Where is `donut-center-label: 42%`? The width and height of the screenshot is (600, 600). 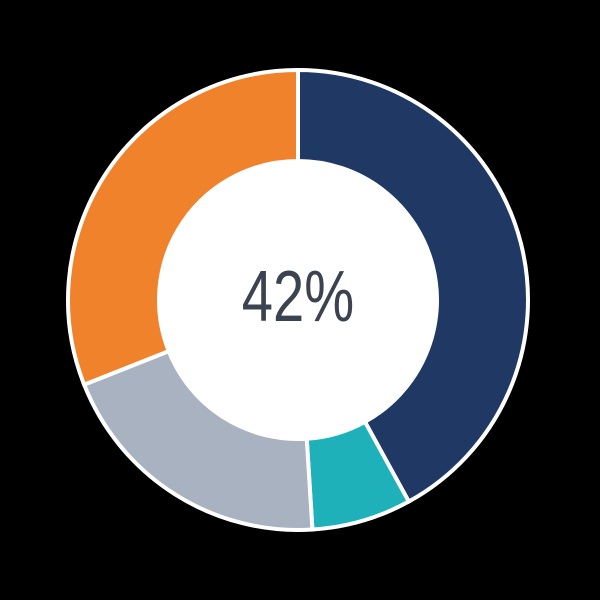 donut-center-label: 42% is located at coordinates (298, 297).